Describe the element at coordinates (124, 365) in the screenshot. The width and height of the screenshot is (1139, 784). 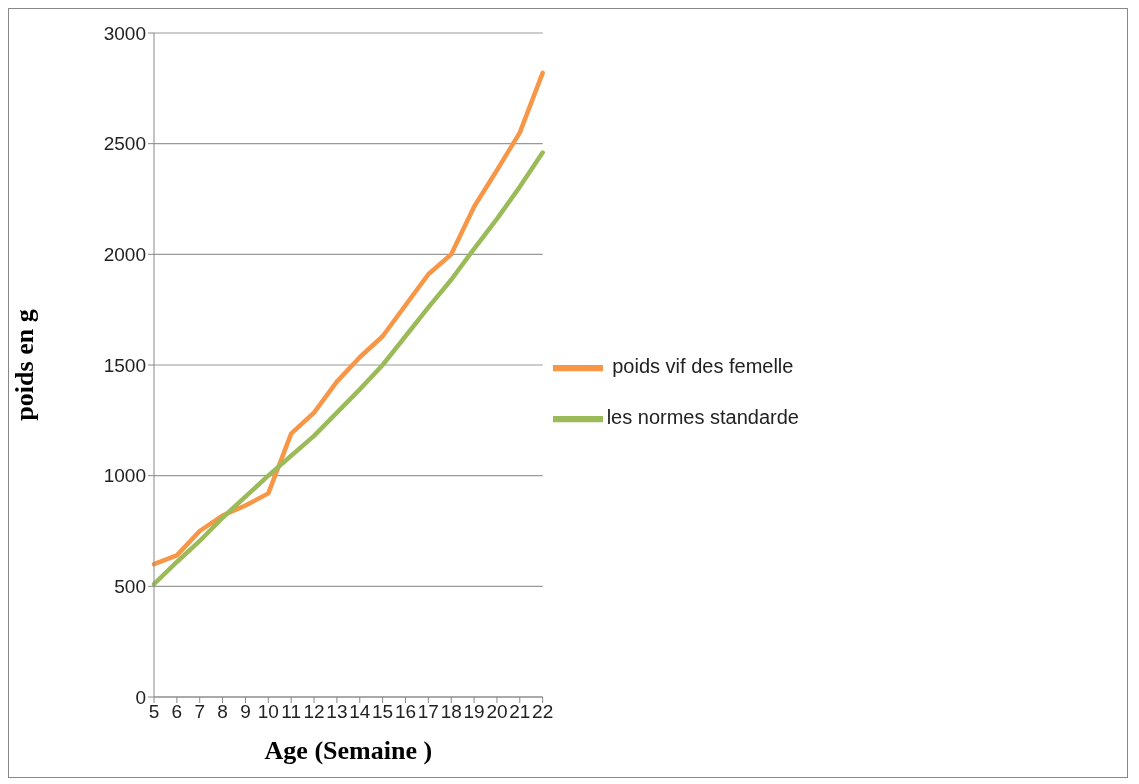
I see `y-tick-label: 1500` at that location.